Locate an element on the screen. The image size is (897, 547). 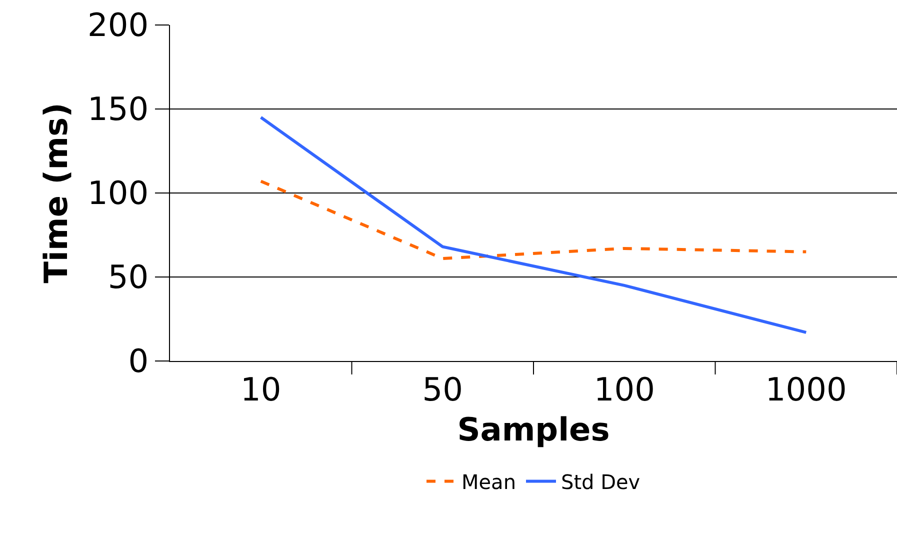
y-axis-title: Time (ms) is located at coordinates (55, 193).